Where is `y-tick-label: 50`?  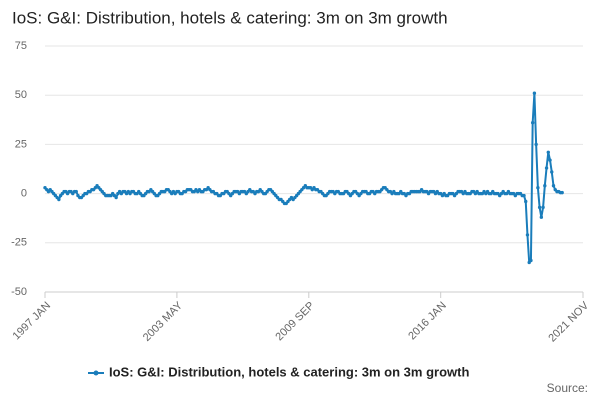
y-tick-label: 50 is located at coordinates (21, 95).